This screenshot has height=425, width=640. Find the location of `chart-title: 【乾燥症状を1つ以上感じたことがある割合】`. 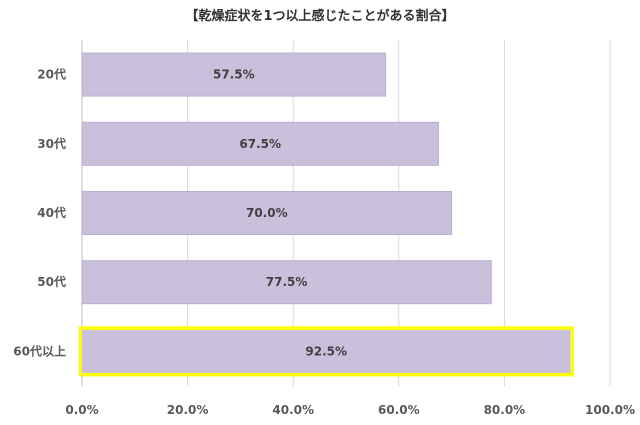

chart-title: 【乾燥症状を1つ以上感じたことがある割合】 is located at coordinates (319, 16).